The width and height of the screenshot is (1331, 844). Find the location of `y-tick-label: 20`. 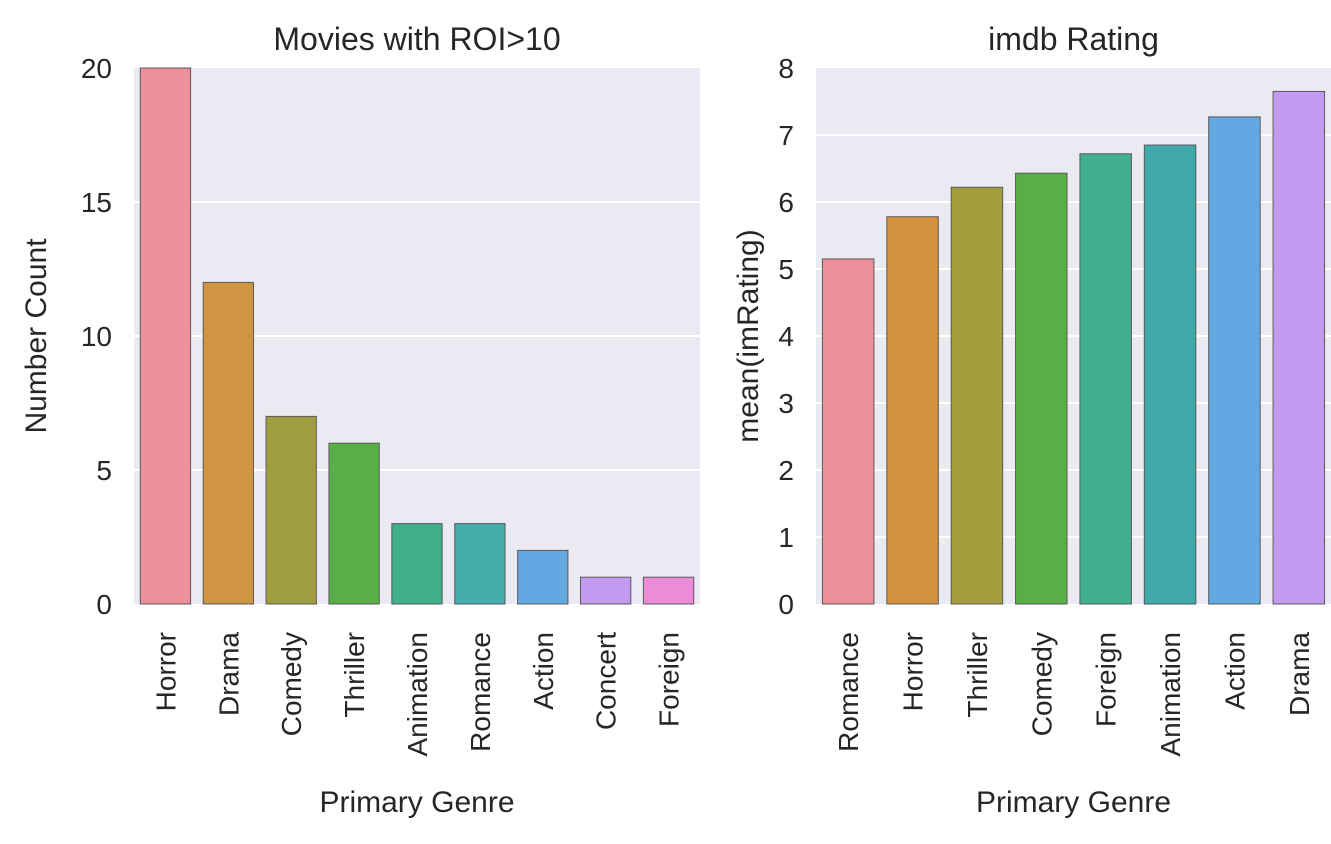

y-tick-label: 20 is located at coordinates (96, 68).